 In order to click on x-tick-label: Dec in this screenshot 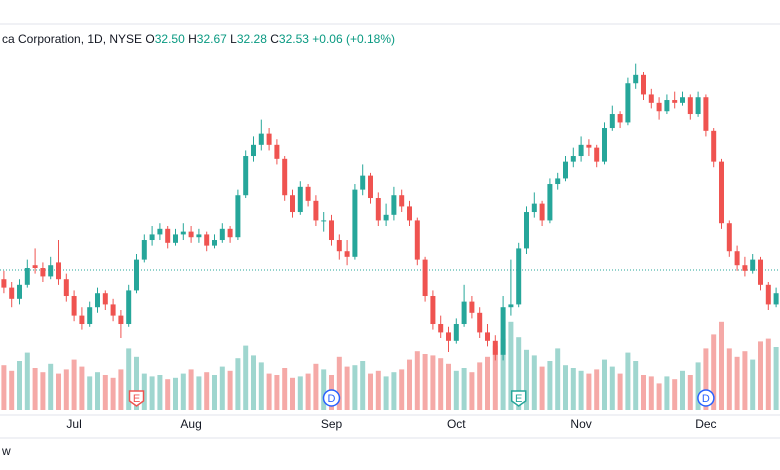, I will do `click(705, 424)`.